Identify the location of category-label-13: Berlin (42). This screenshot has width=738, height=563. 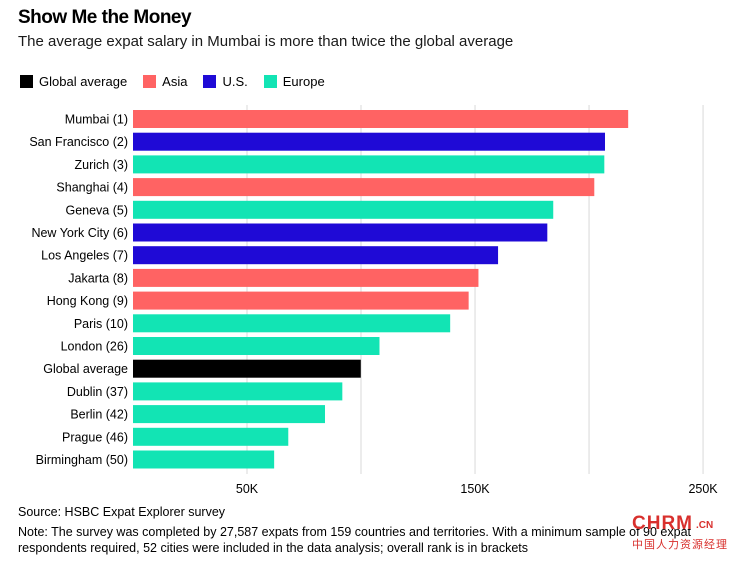
(99, 415).